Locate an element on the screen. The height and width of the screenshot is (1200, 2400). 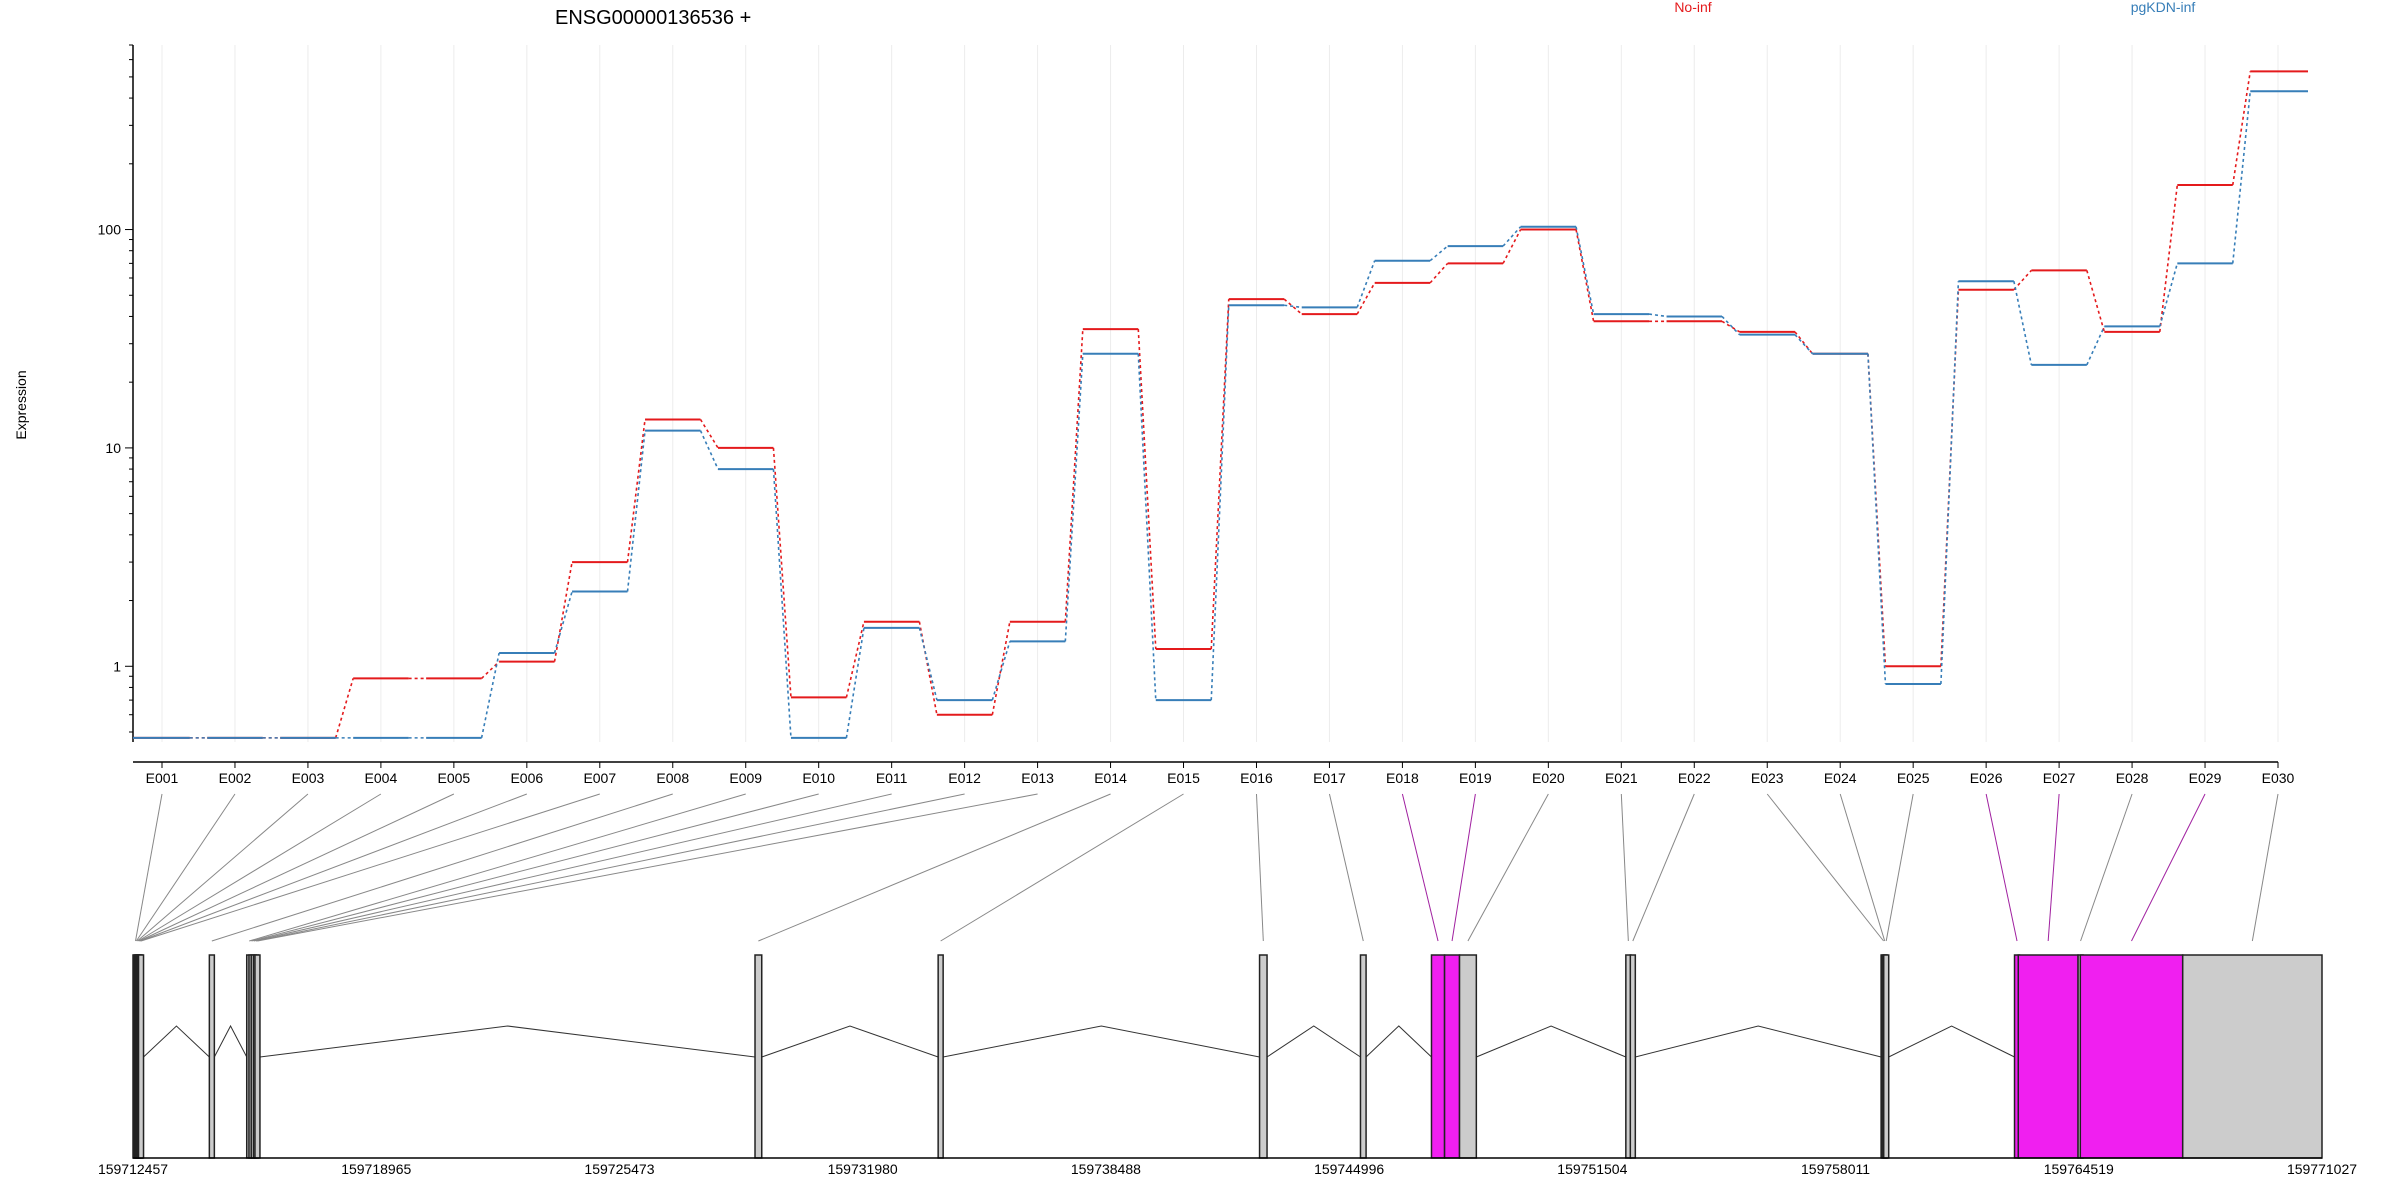
y-tick-label: 100 is located at coordinates (110, 230).